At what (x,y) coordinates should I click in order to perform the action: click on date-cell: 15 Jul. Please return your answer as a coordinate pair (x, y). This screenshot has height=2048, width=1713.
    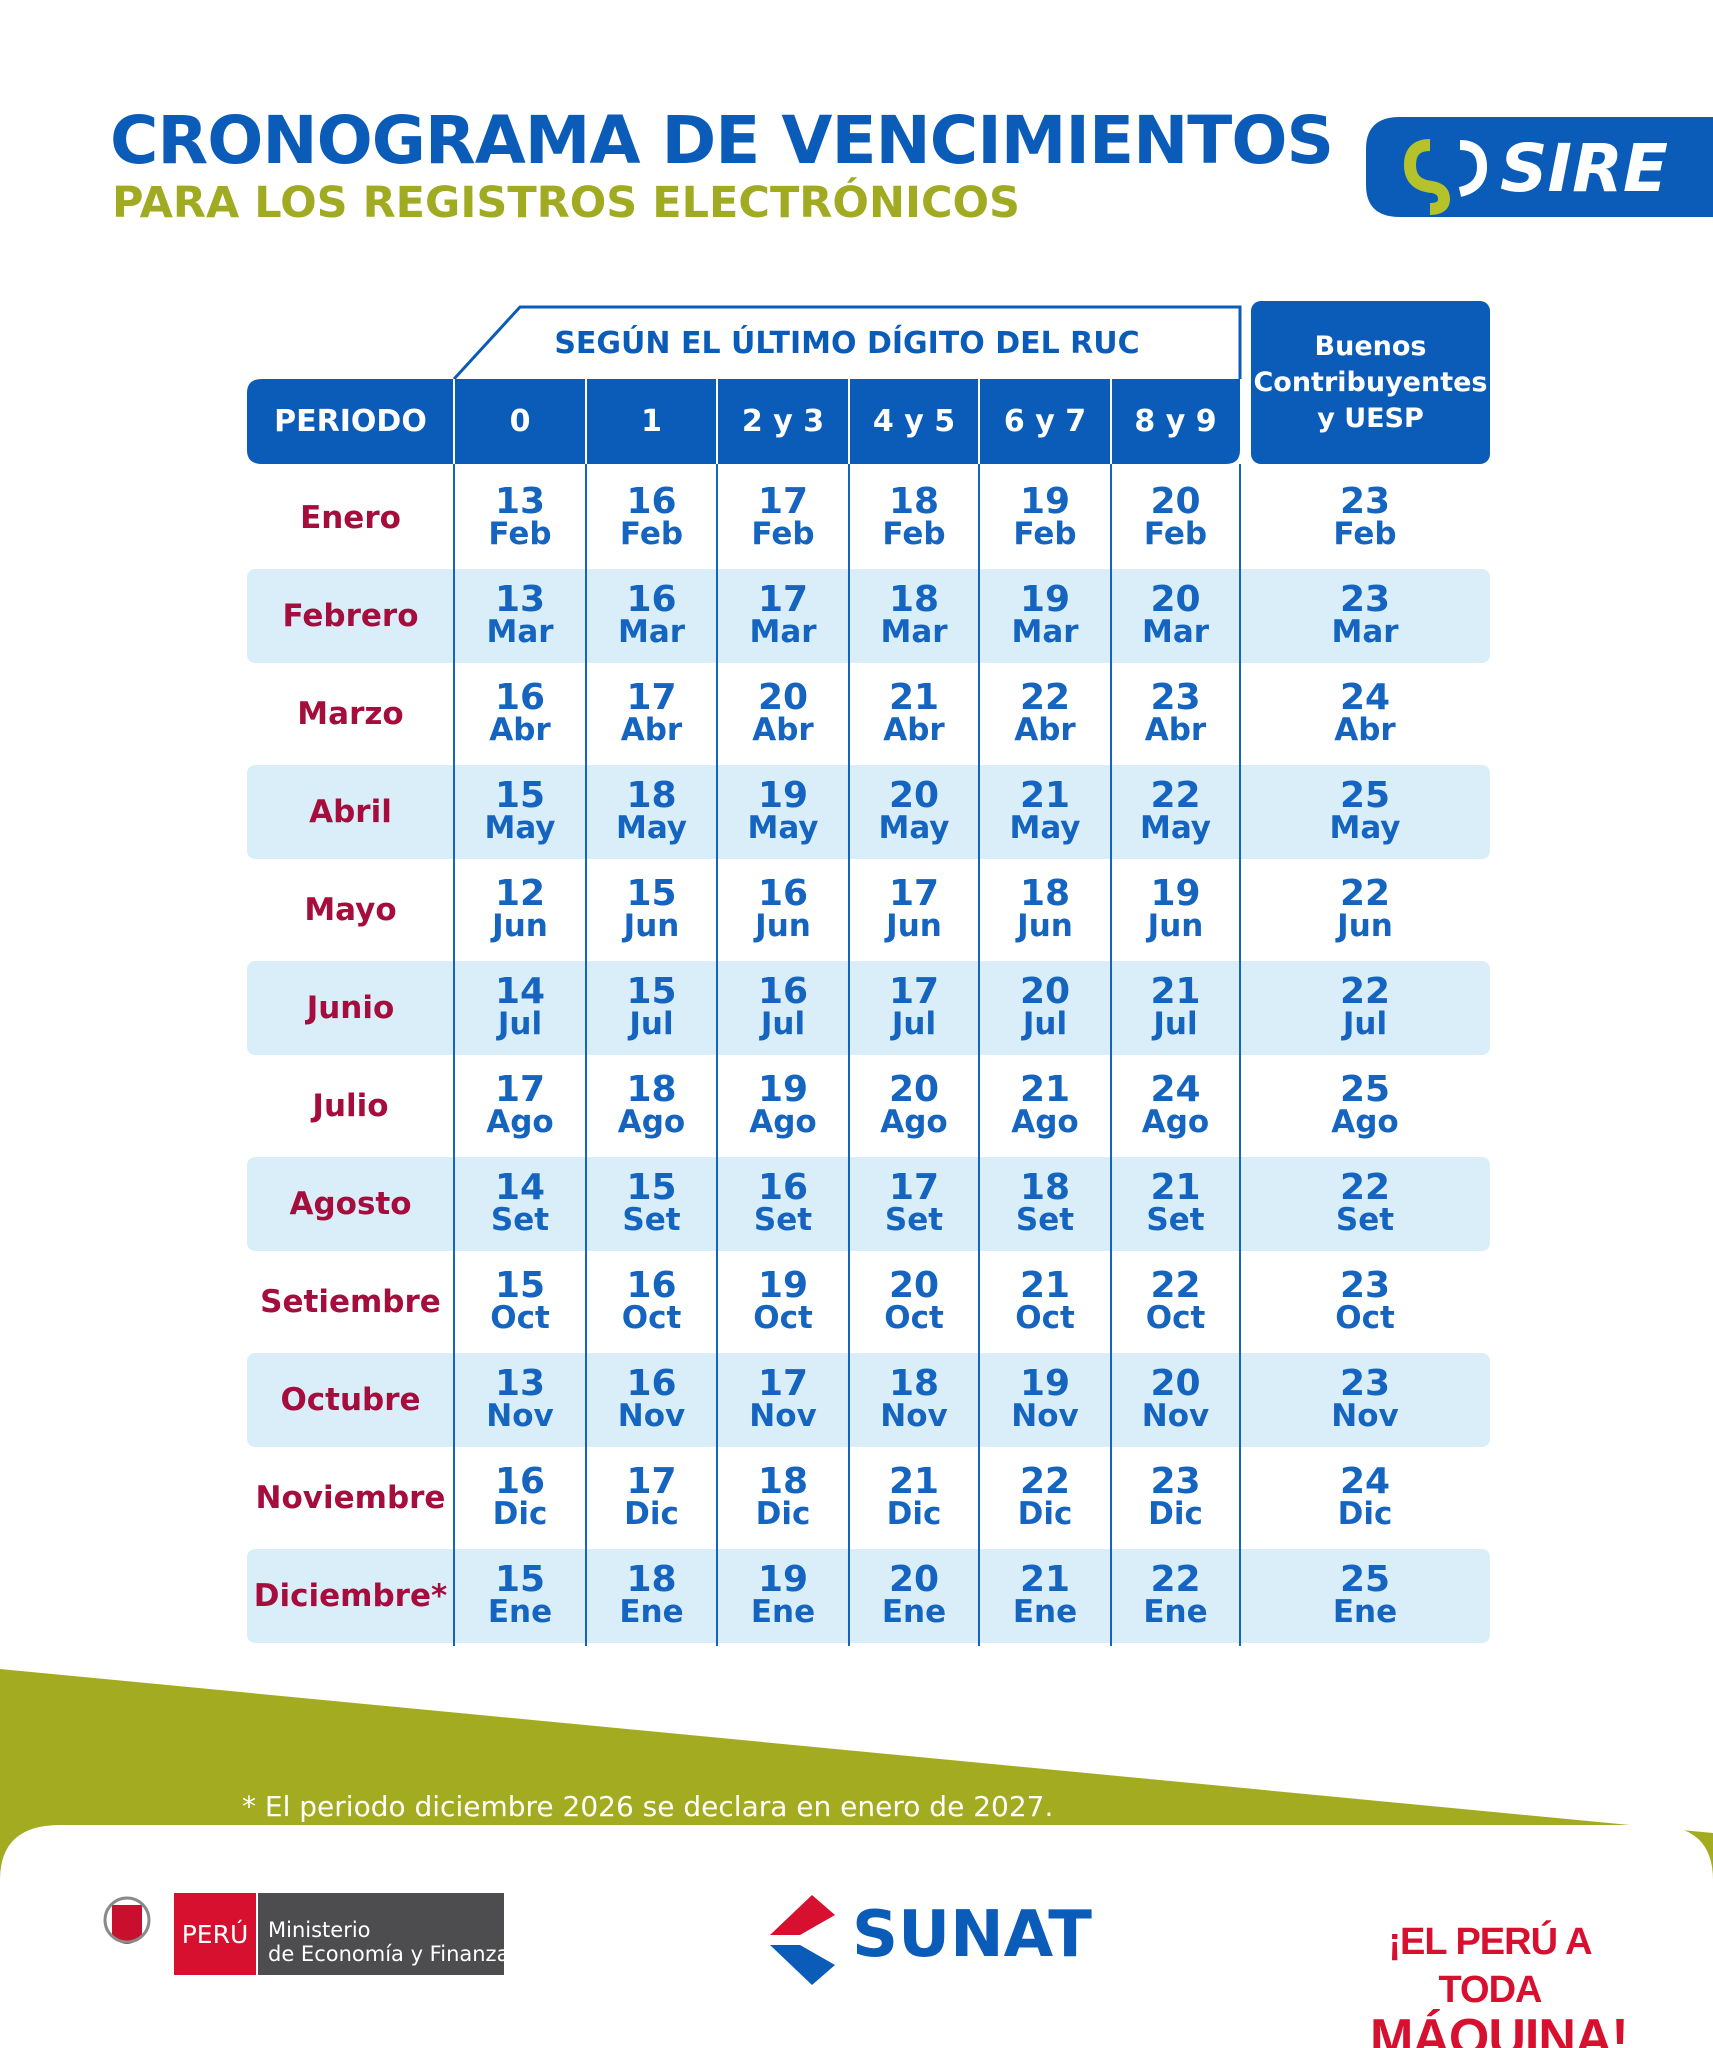
    Looking at the image, I should click on (651, 1008).